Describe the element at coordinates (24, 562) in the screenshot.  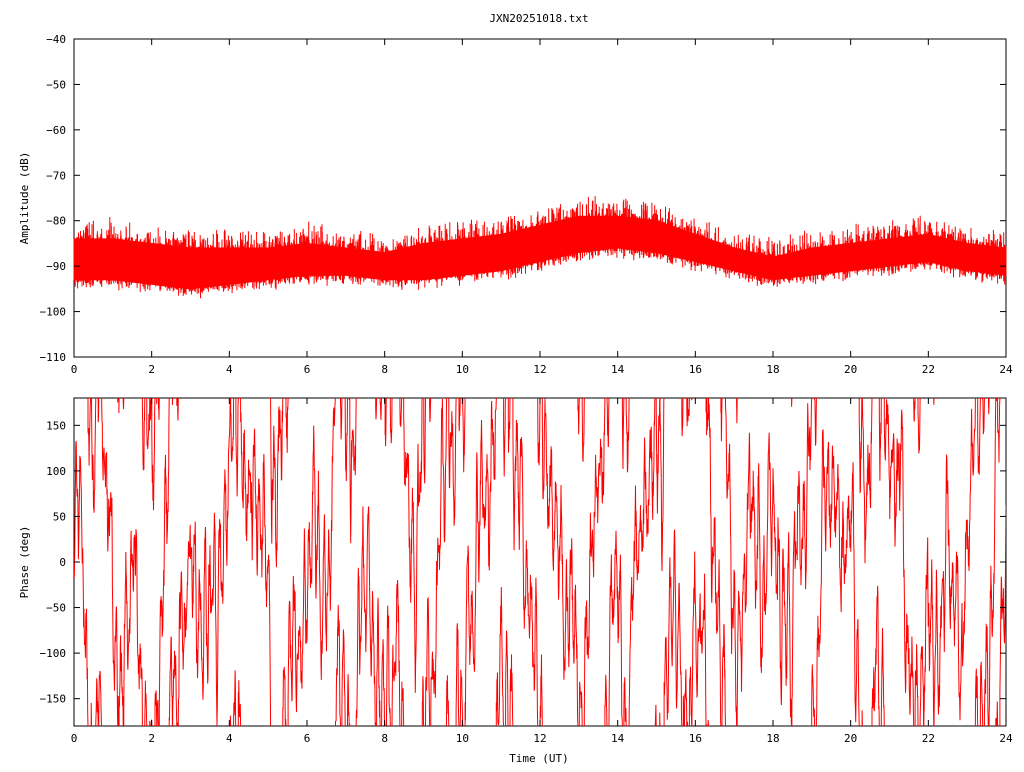
I see `phase-y-axis-label: Phase (deg)` at that location.